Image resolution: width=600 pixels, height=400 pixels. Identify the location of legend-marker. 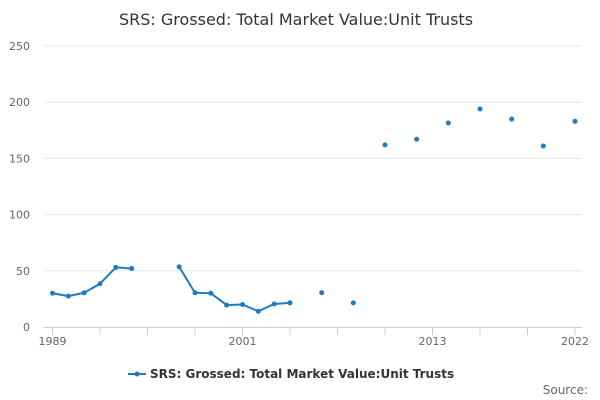
(137, 374).